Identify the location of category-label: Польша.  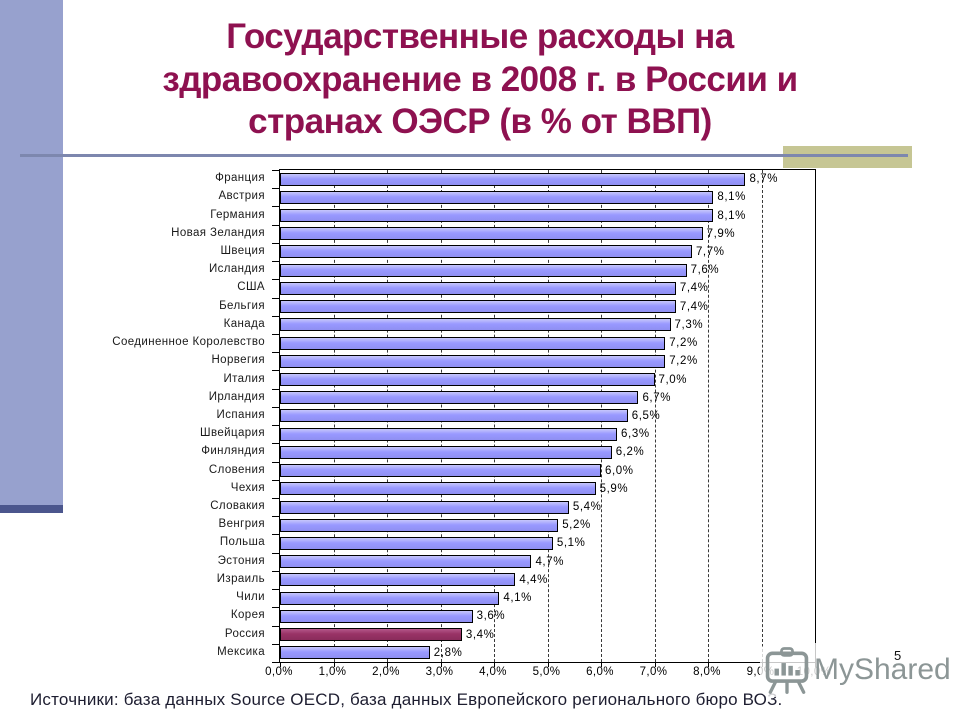
(242, 542).